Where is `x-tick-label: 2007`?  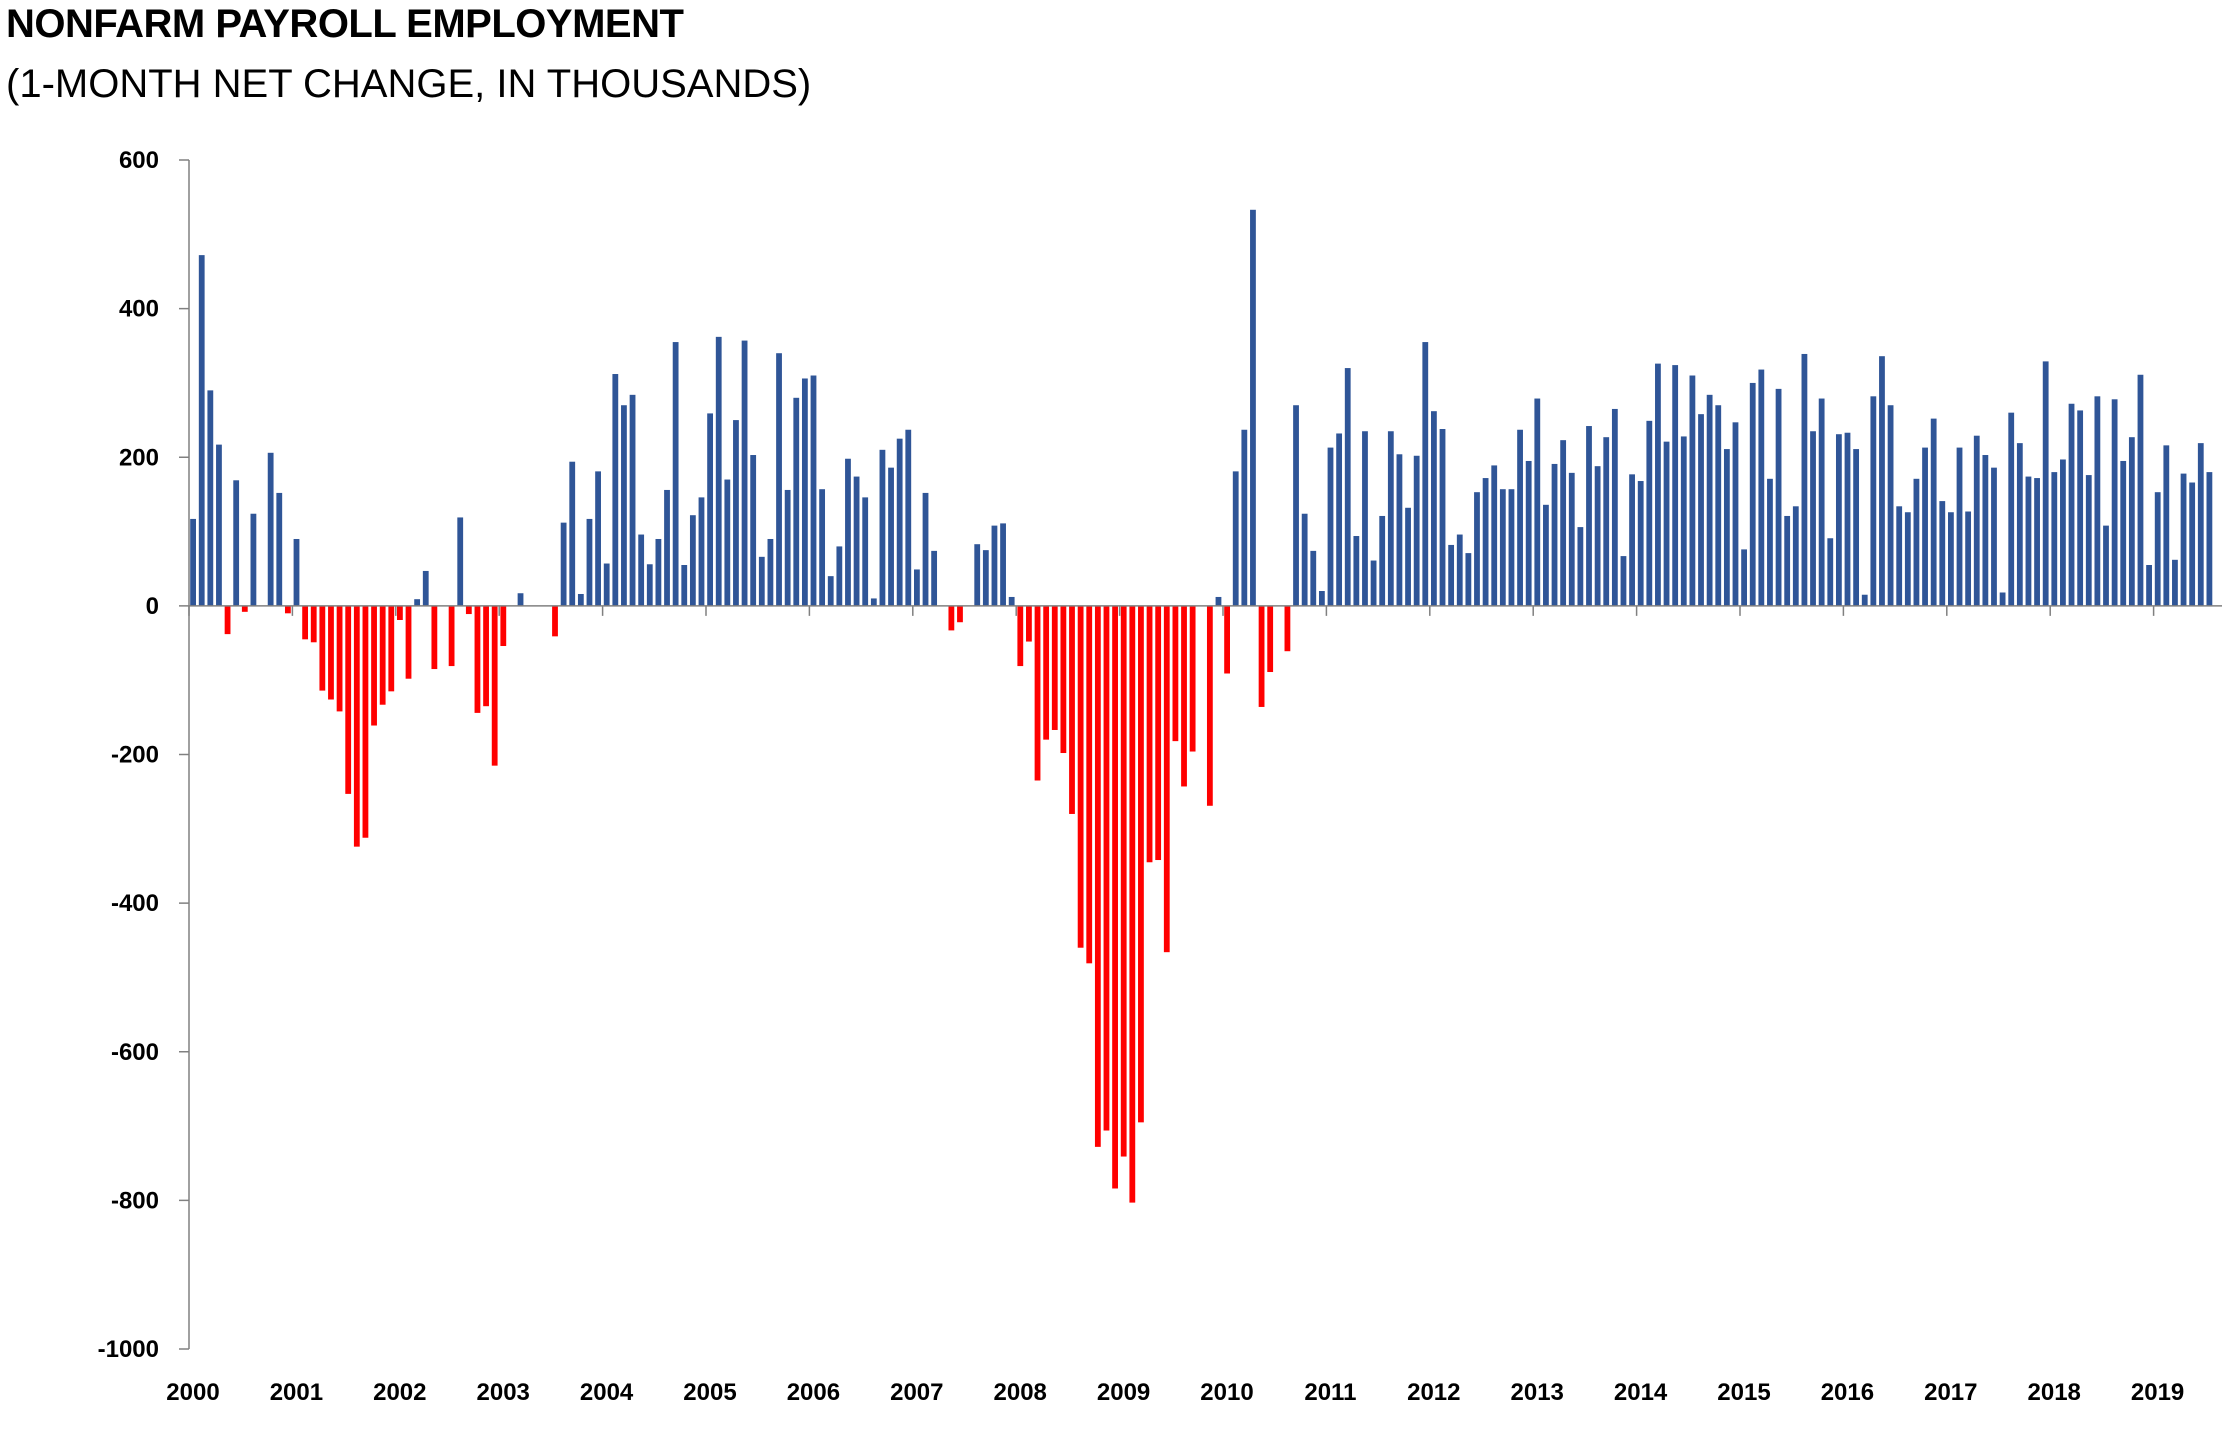
x-tick-label: 2007 is located at coordinates (916, 1392).